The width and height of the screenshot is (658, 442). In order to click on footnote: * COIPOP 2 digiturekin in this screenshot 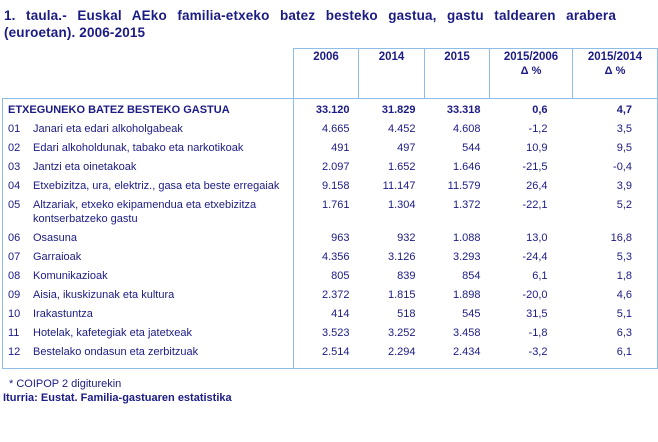, I will do `click(65, 384)`.